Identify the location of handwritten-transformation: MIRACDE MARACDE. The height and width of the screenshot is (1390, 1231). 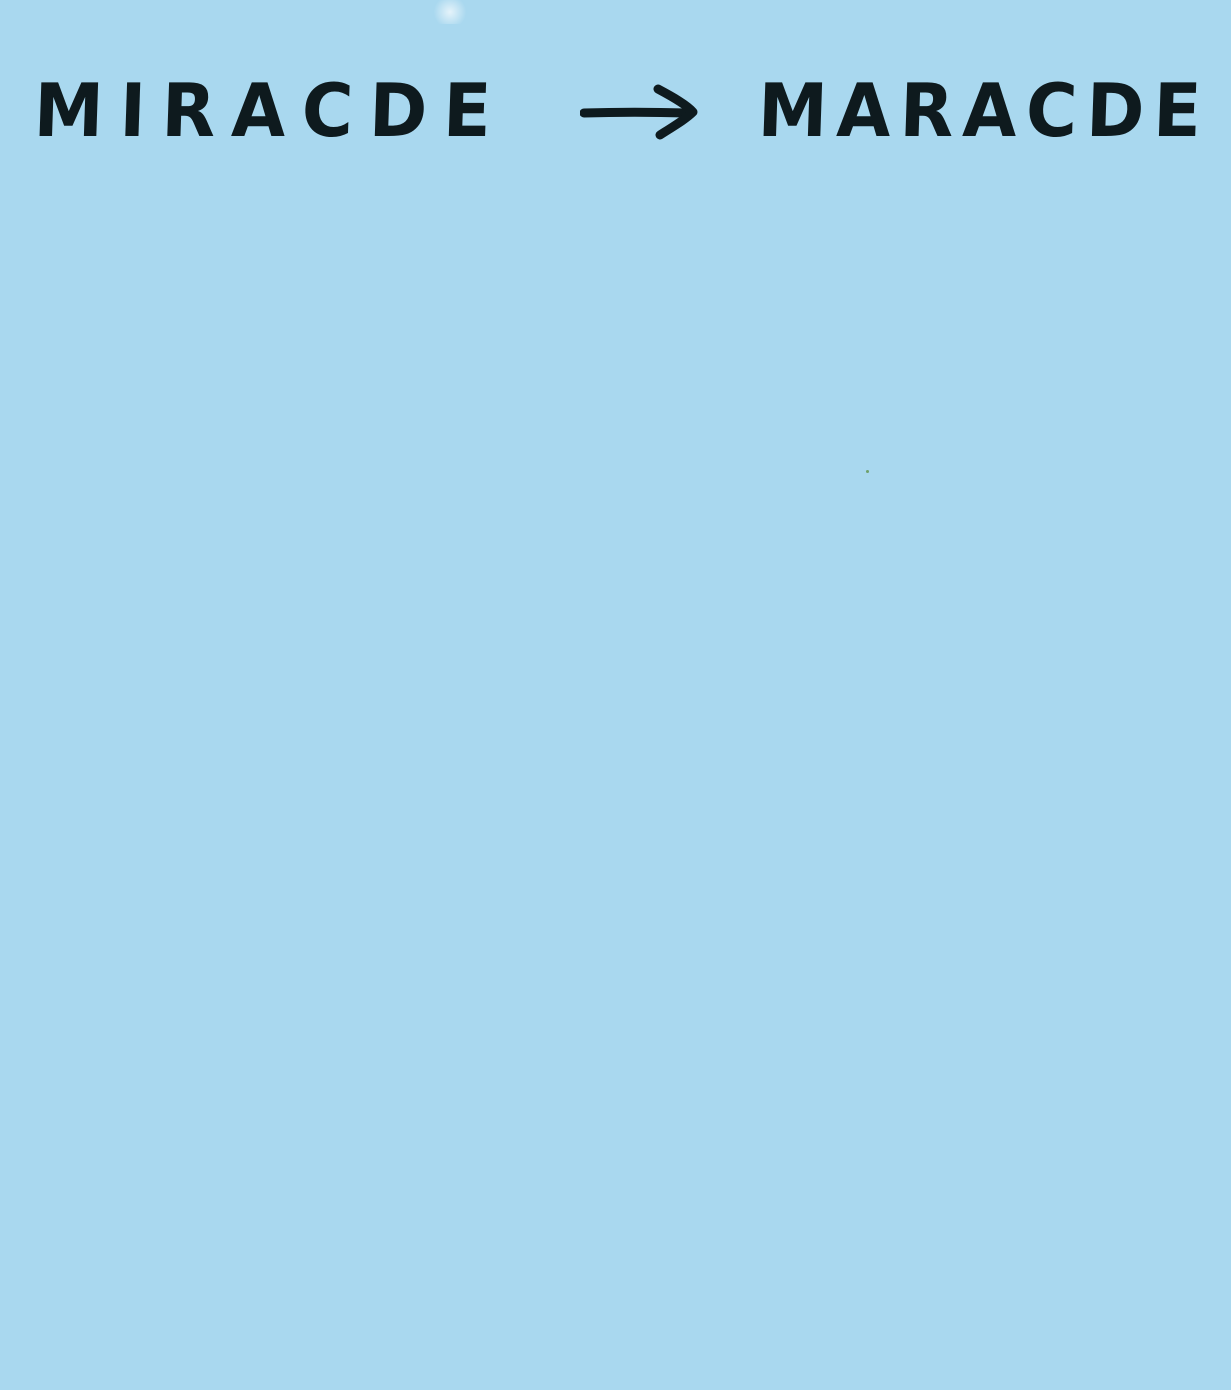
(622, 111).